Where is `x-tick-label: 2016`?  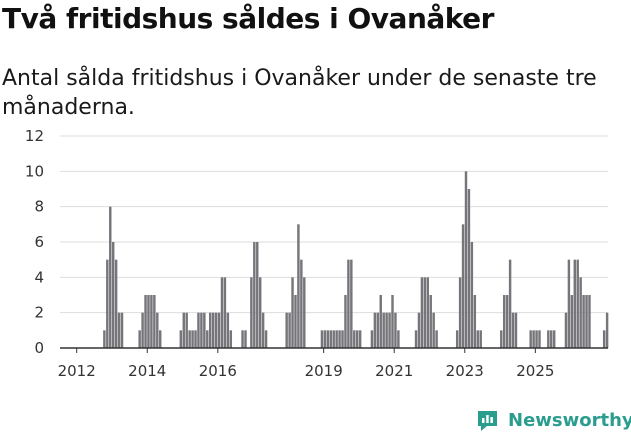
x-tick-label: 2016 is located at coordinates (218, 371).